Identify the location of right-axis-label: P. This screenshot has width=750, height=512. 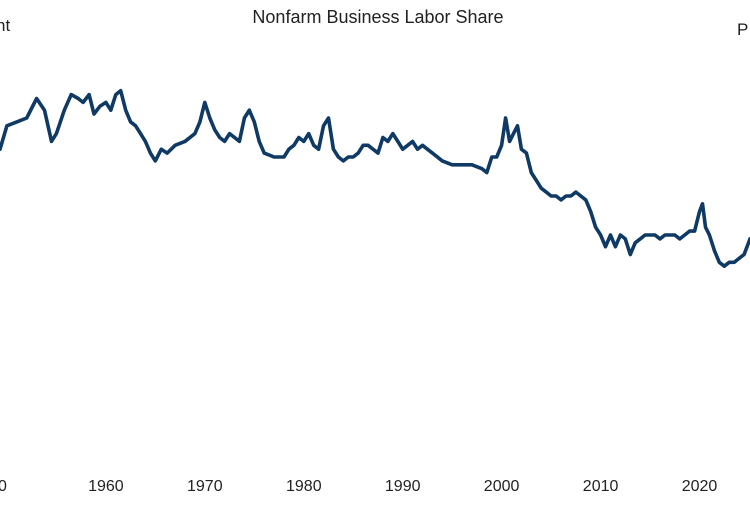
(742, 29).